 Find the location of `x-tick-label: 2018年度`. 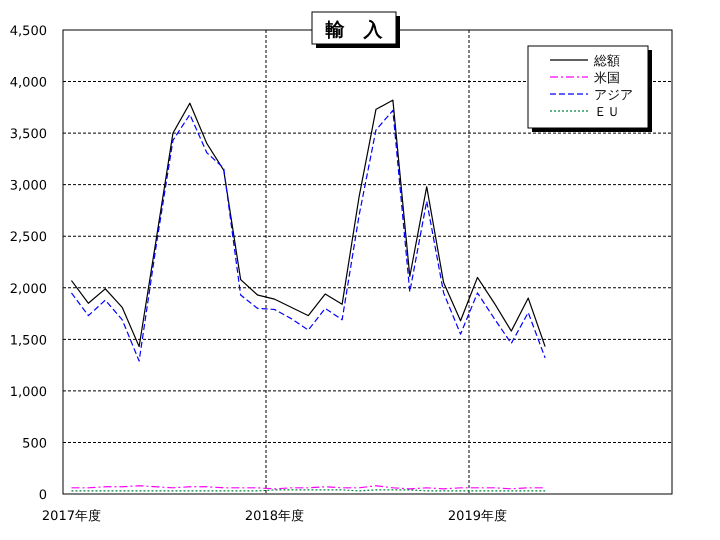

x-tick-label: 2018年度 is located at coordinates (274, 516).